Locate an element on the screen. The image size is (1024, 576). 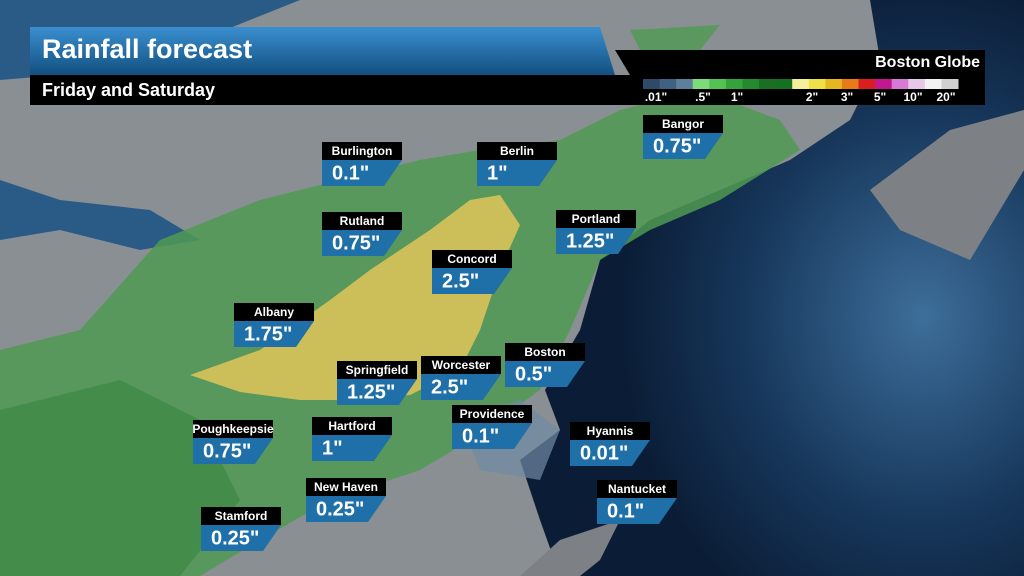
city-amount: 2.5" is located at coordinates (449, 387).